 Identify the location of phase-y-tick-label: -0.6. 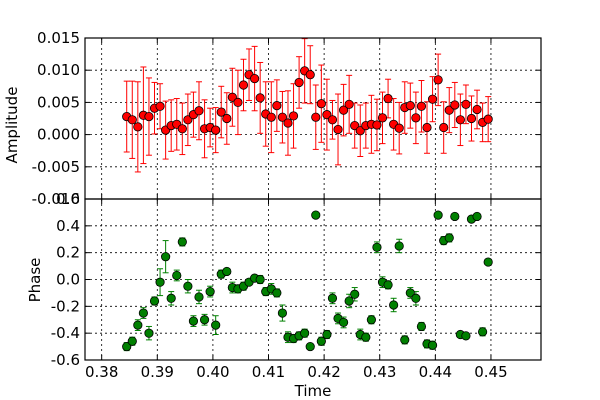
(65, 360).